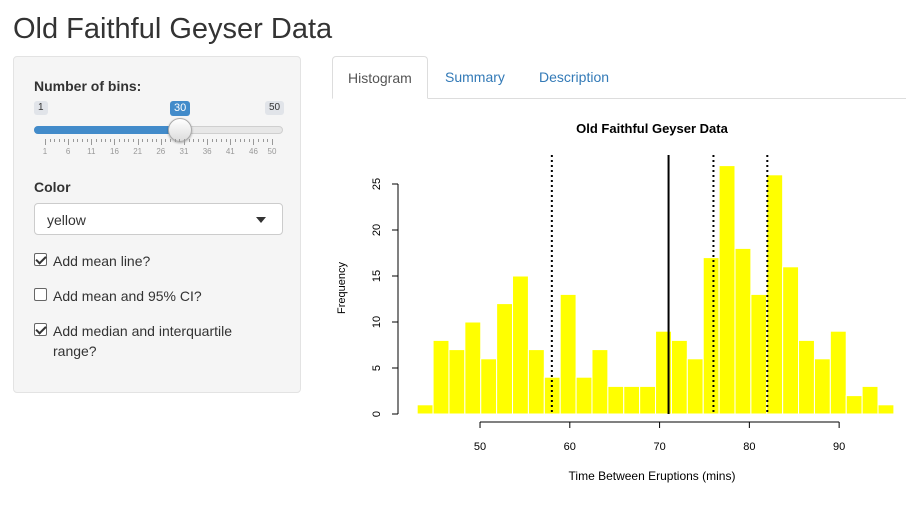  I want to click on mean-ci-label: Add mean and 95% CI?, so click(127, 296).